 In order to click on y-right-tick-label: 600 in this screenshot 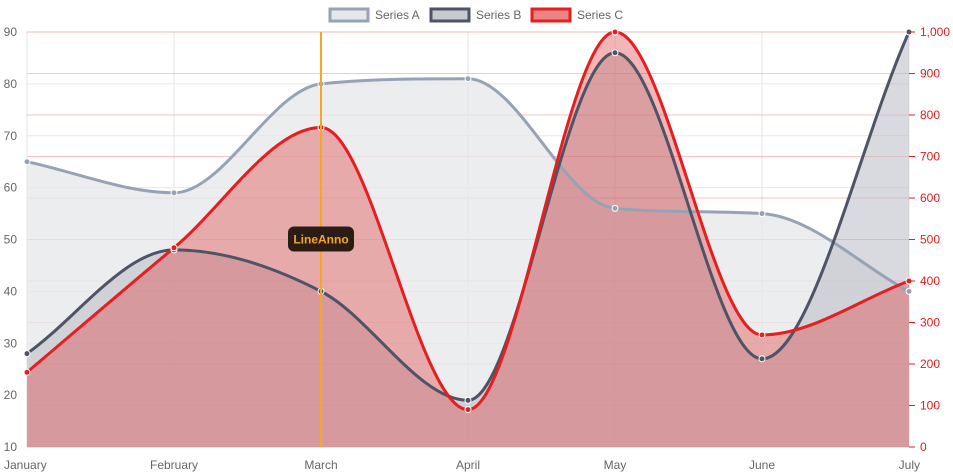, I will do `click(930, 198)`.